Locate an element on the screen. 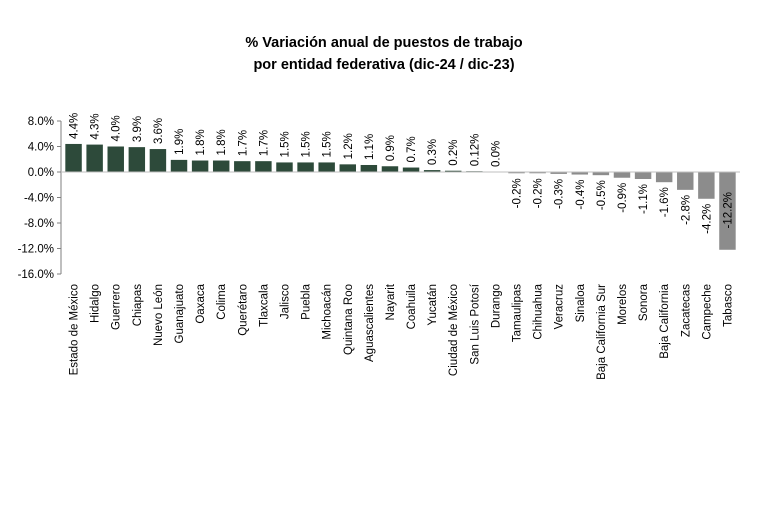 The width and height of the screenshot is (768, 532). y-tick-label: -8.0% is located at coordinates (39, 224).